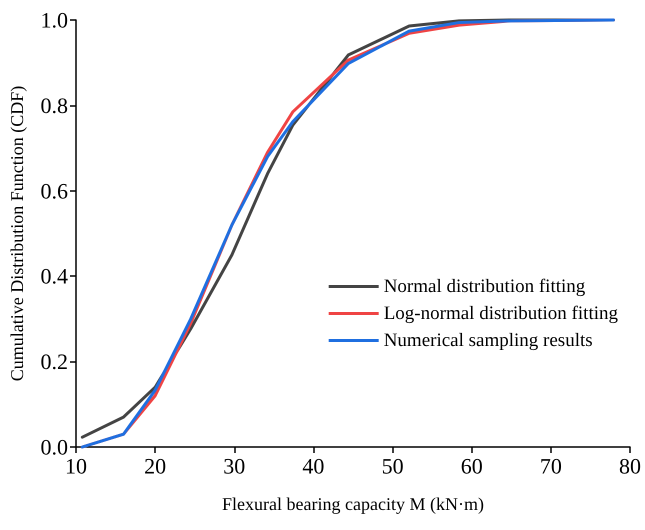  What do you see at coordinates (155, 466) in the screenshot?
I see `x-tick-label: 20` at bounding box center [155, 466].